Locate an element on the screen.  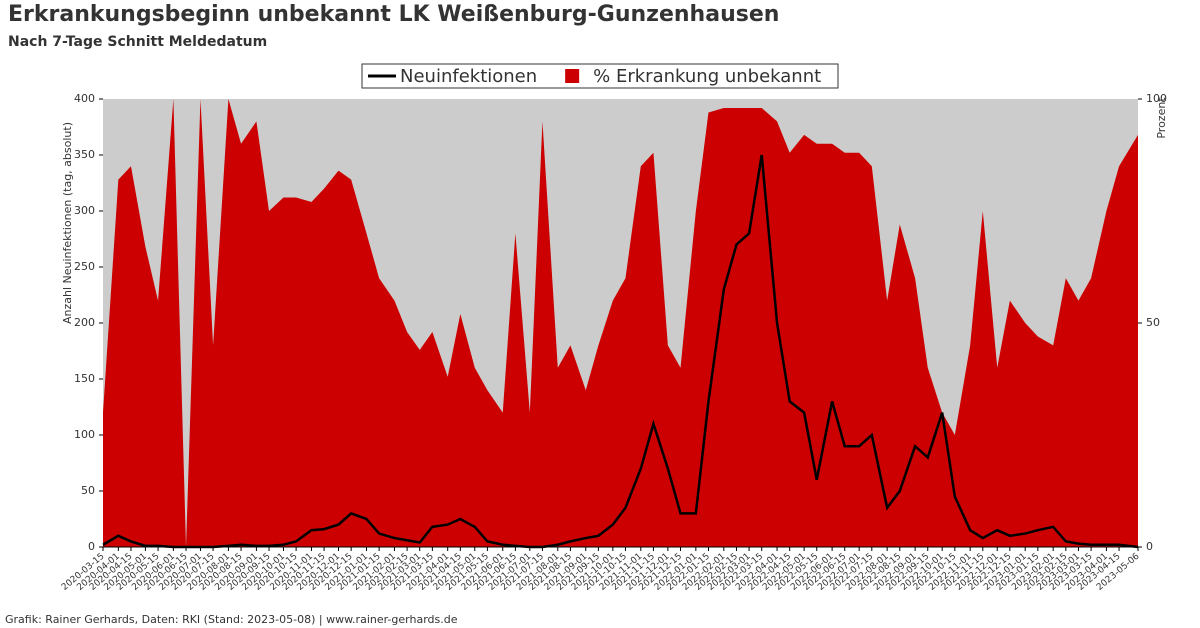
legend-frame is located at coordinates (600, 76).